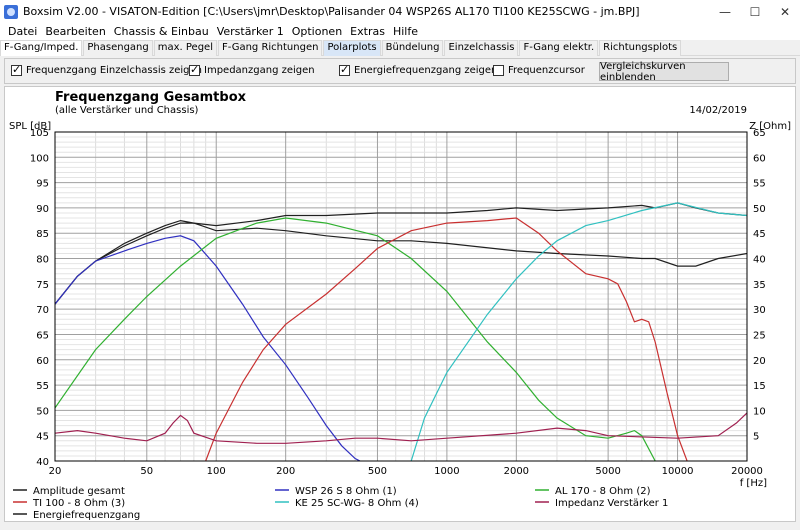 Image resolution: width=800 pixels, height=530 pixels. Describe the element at coordinates (559, 48) in the screenshot. I see `tab-fgang-elektr: F-Gang elektr.` at that location.